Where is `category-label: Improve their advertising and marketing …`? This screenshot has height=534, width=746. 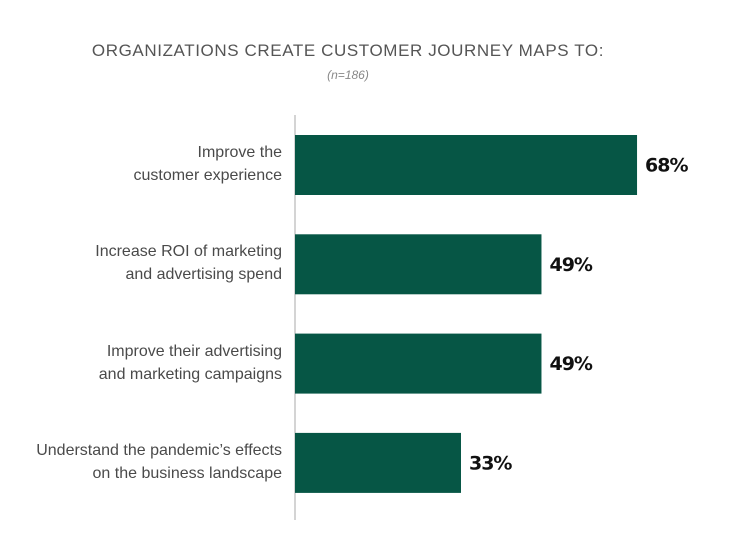 category-label: Improve their advertising and marketing … is located at coordinates (190, 362).